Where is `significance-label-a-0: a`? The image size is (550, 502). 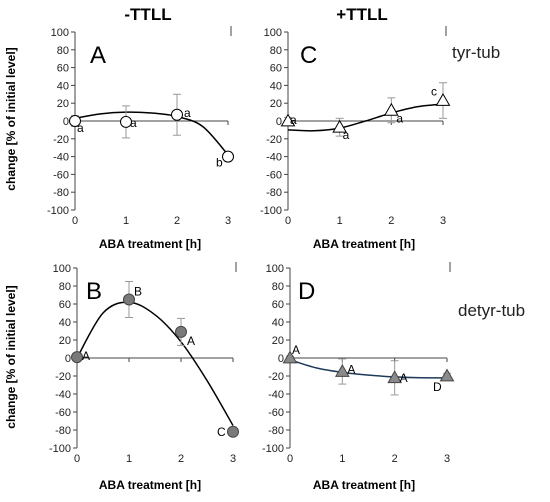
significance-label-a-0: a is located at coordinates (80, 128).